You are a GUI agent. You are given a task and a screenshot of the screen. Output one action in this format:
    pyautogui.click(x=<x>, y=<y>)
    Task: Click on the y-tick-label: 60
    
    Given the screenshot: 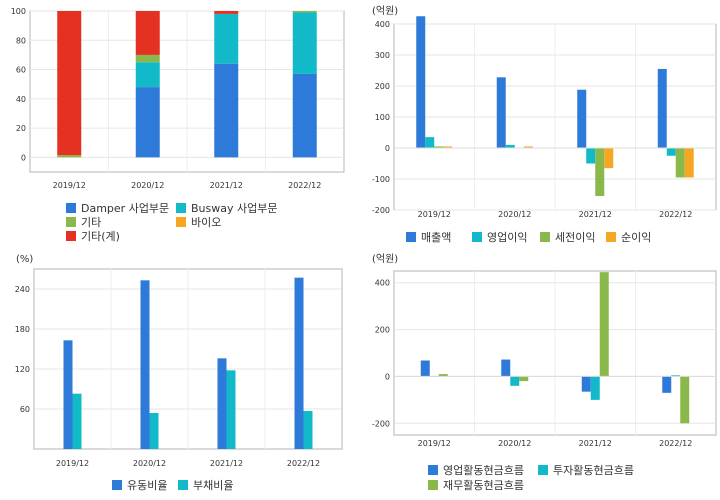 What is the action you would take?
    pyautogui.click(x=21, y=70)
    